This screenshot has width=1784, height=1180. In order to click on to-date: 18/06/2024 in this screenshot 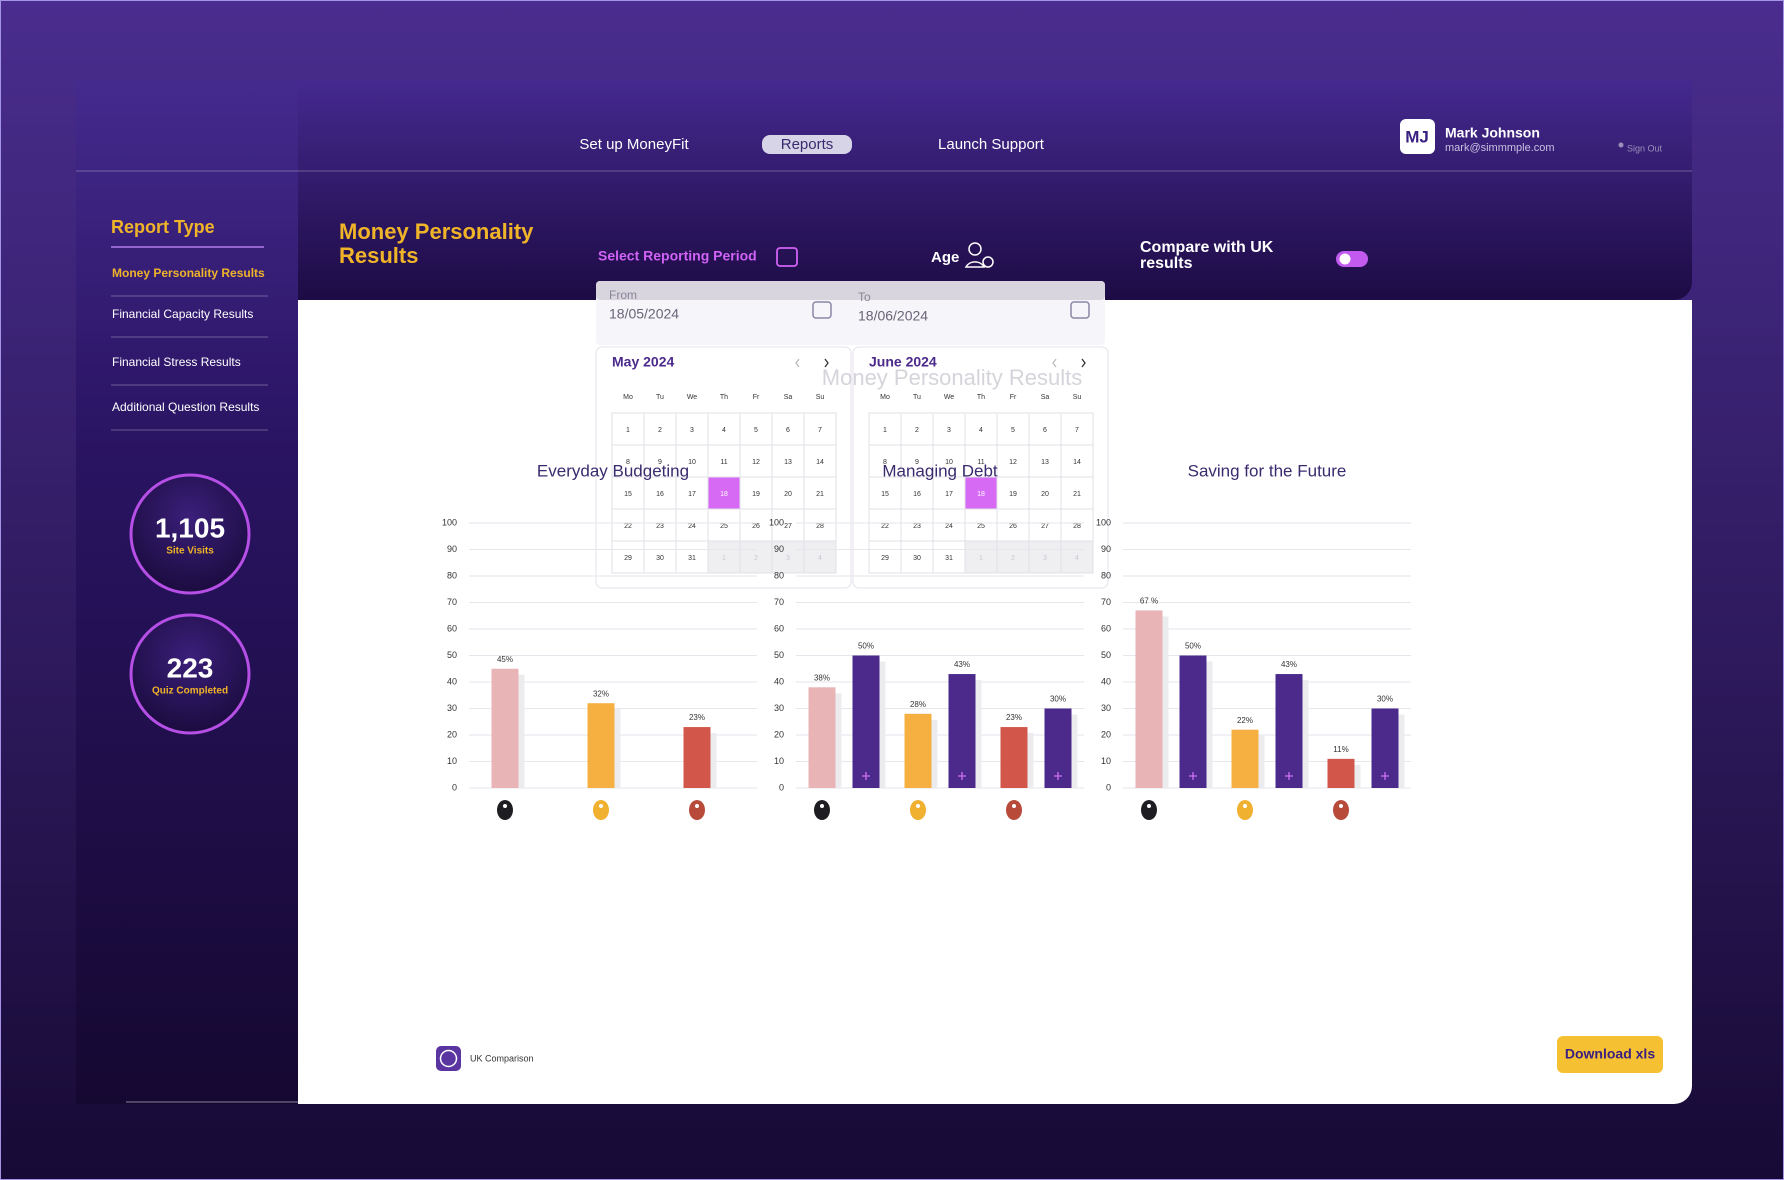, I will do `click(893, 316)`.